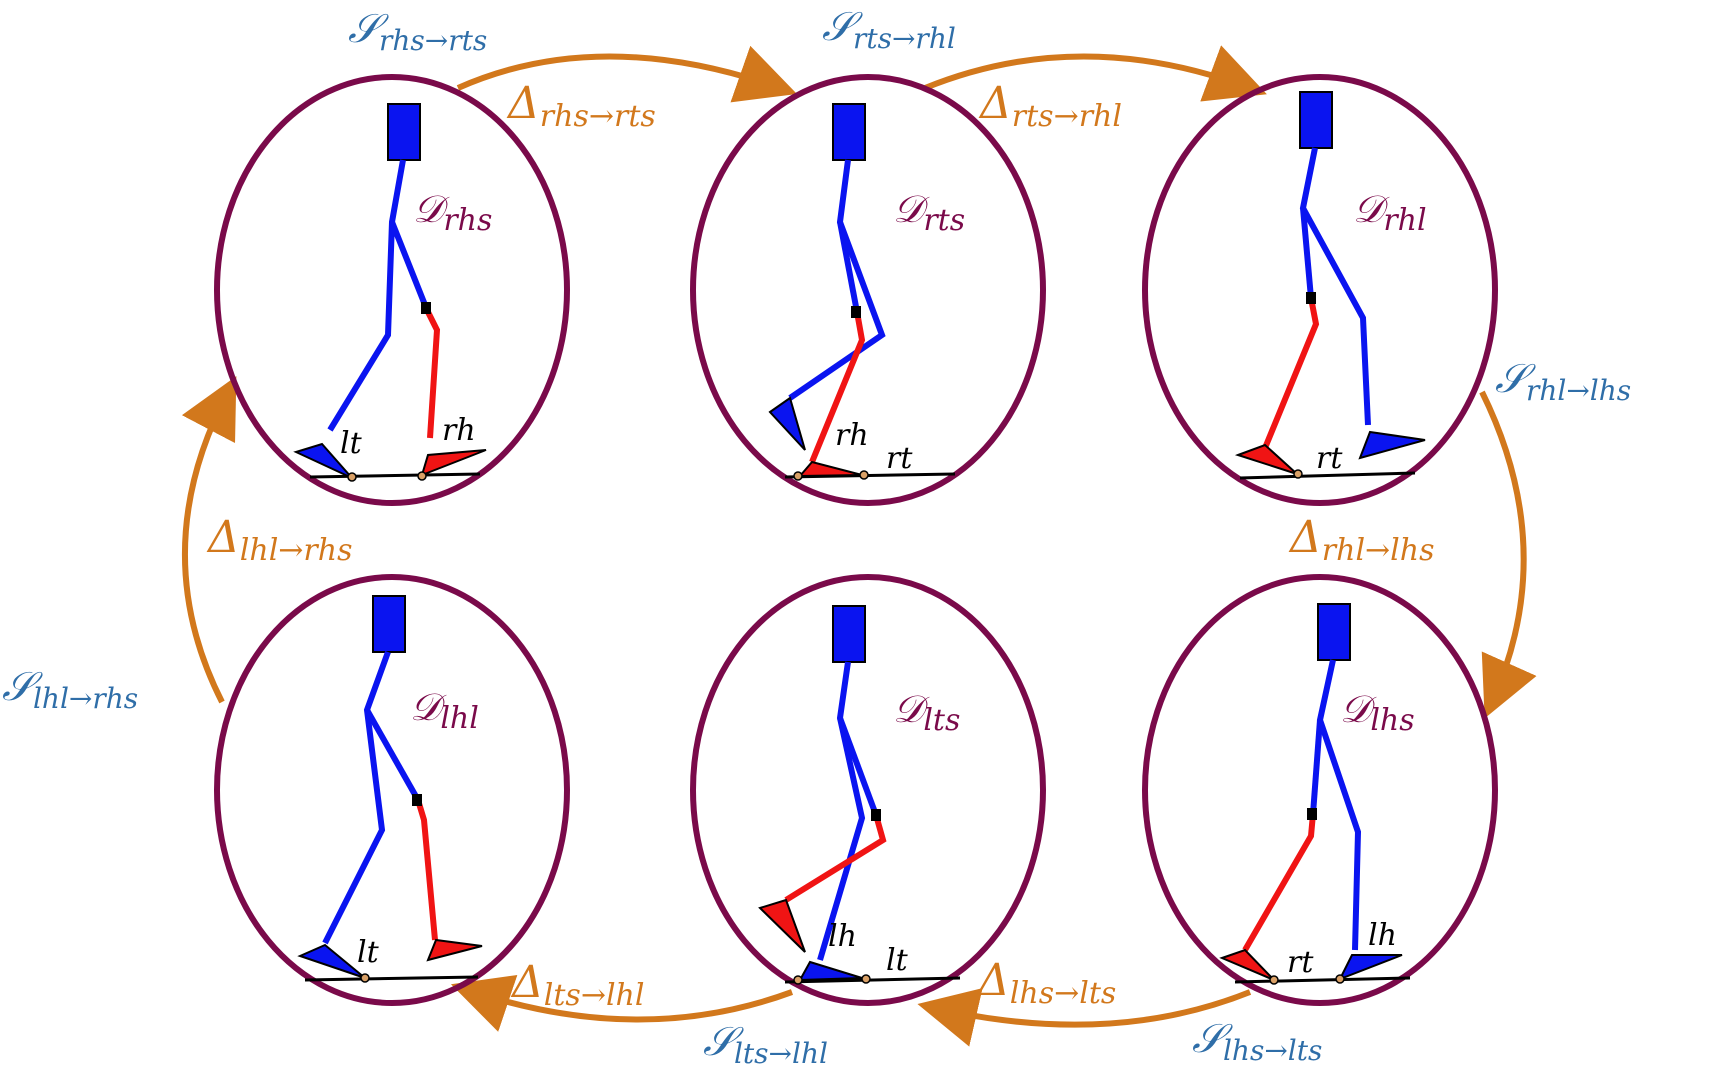  I want to click on reset-map-label: Δrts→rhl, so click(1050, 106).